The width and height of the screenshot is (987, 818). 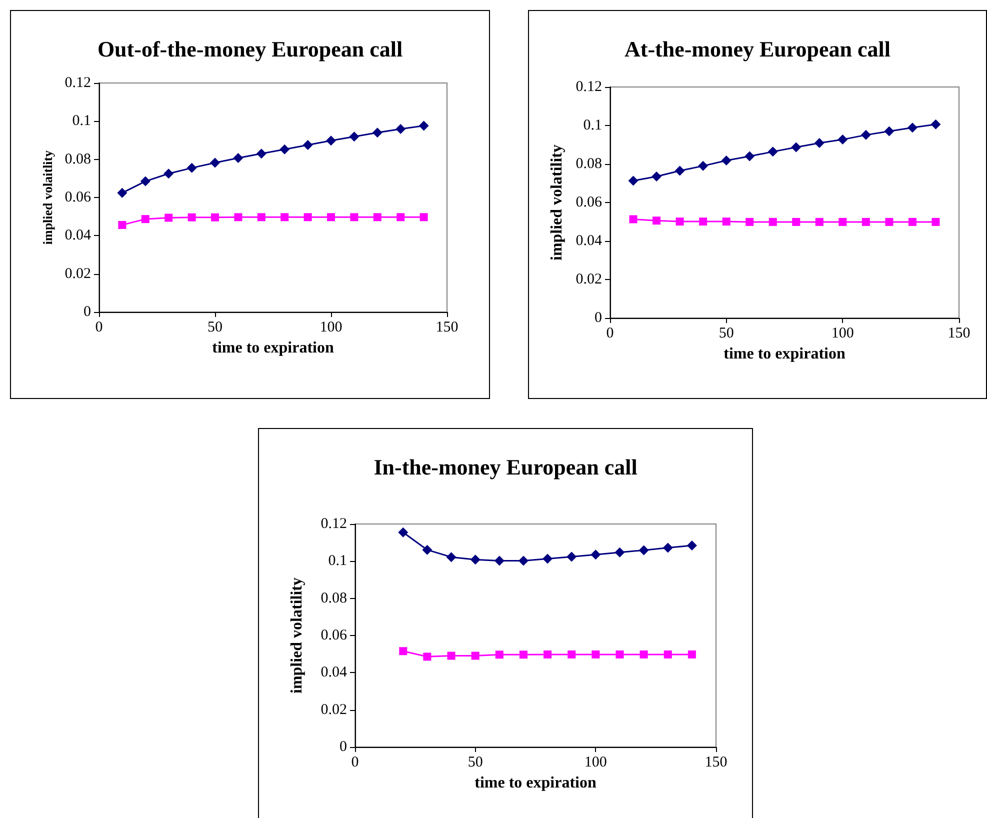 What do you see at coordinates (47, 197) in the screenshot?
I see `y-axis-title: implied volaitlity` at bounding box center [47, 197].